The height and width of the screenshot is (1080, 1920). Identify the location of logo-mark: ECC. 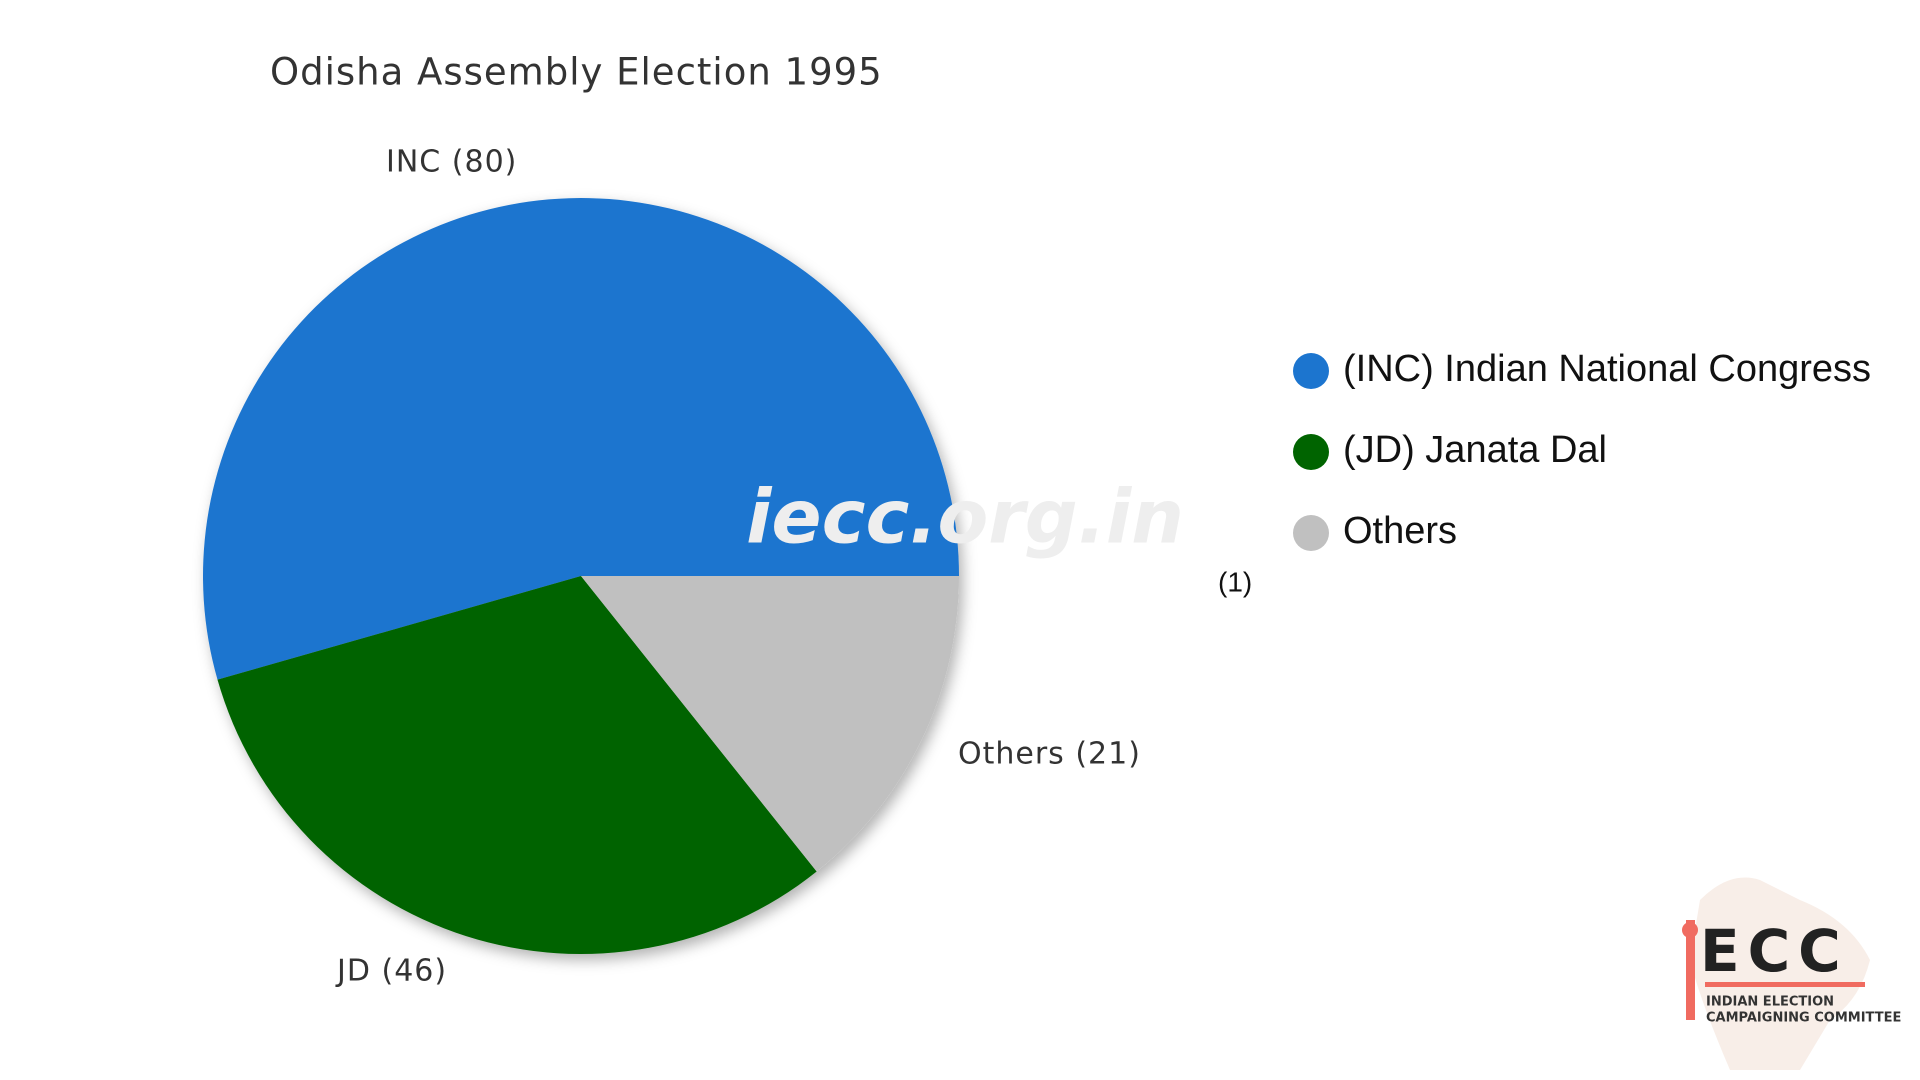
(1774, 951).